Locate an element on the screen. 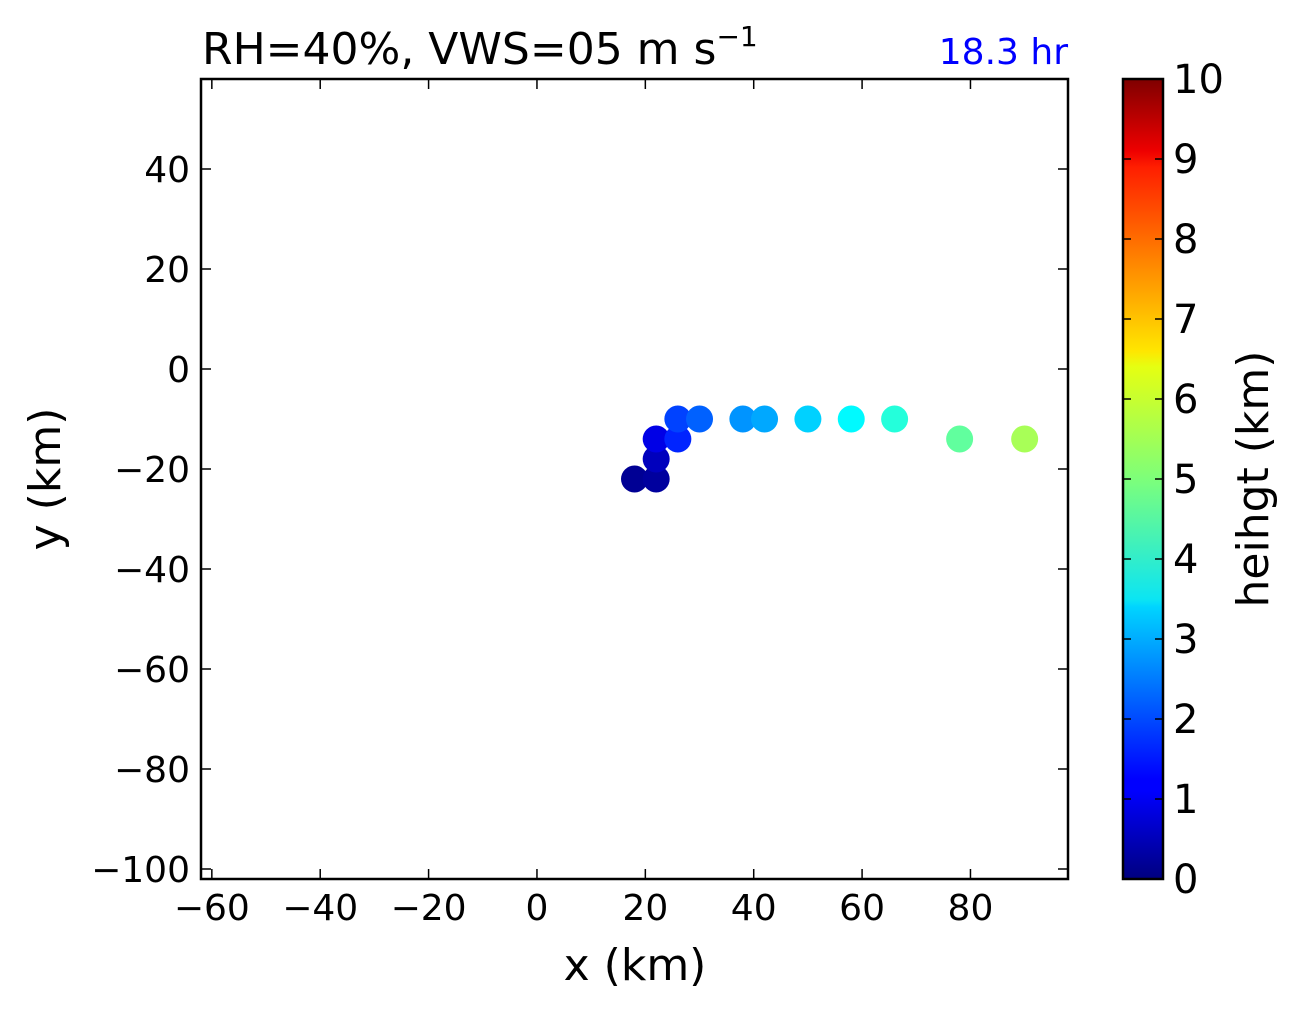 This screenshot has width=1304, height=1012. y-tick-label: 20 is located at coordinates (167, 270).